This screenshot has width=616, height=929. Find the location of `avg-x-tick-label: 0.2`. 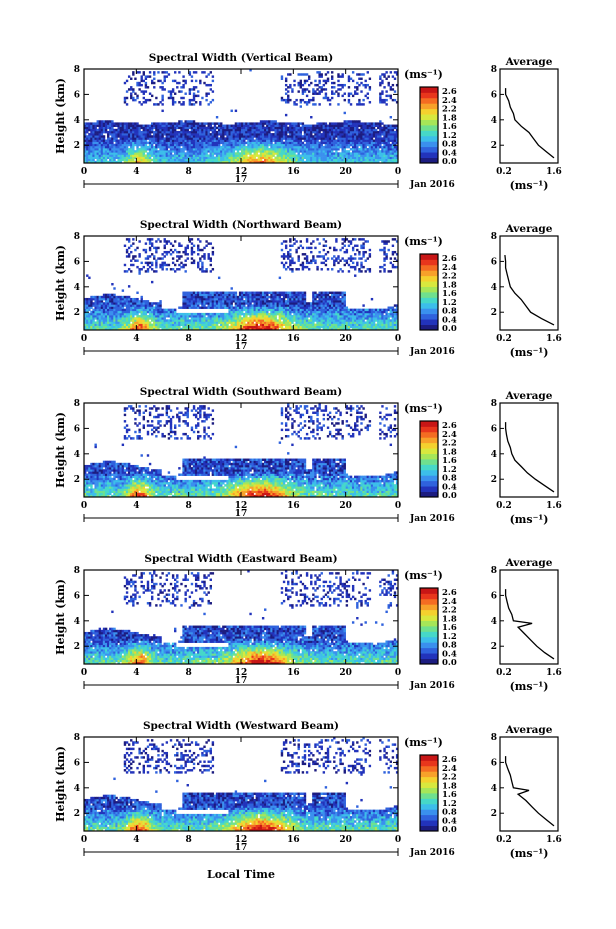

avg-x-tick-label: 0.2 is located at coordinates (504, 172).